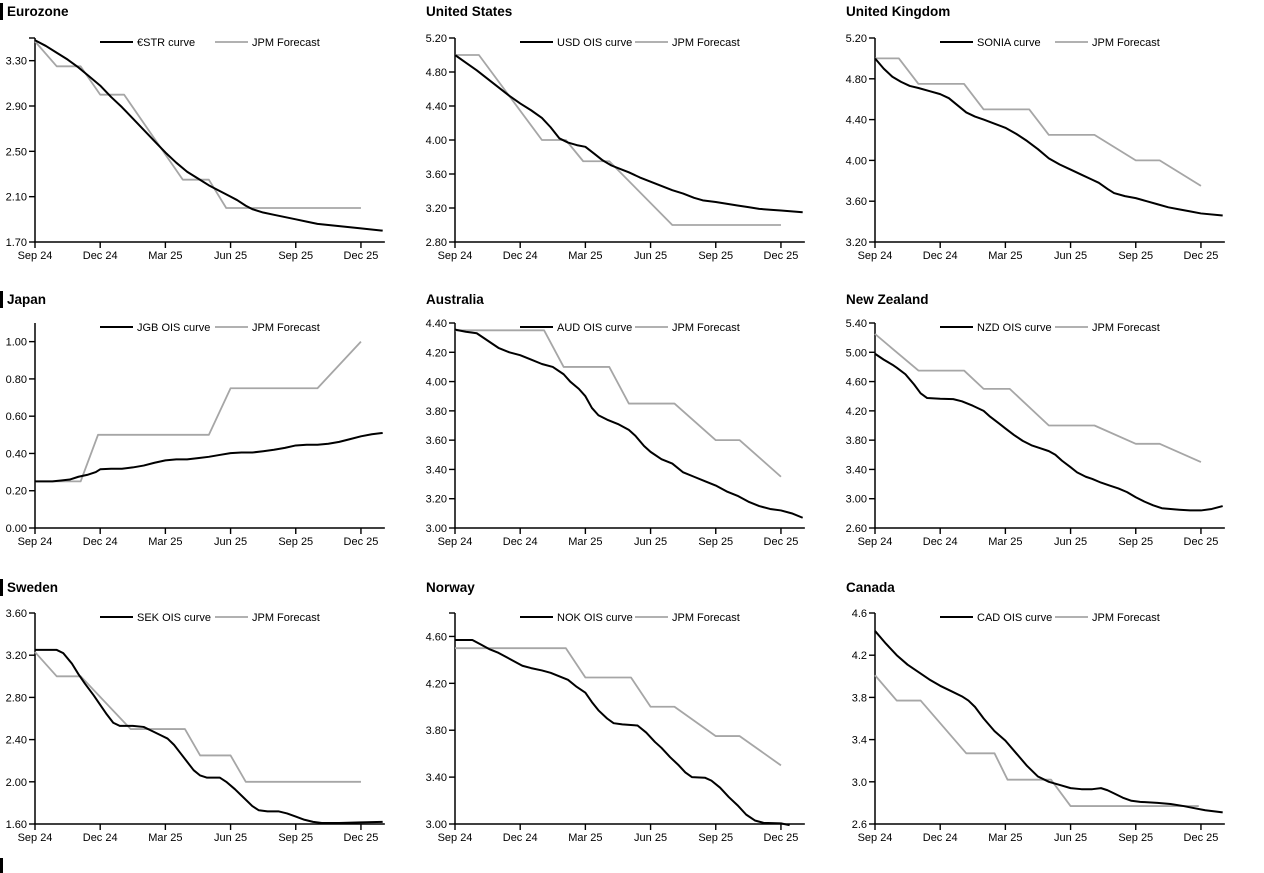  What do you see at coordinates (1, 865) in the screenshot?
I see `next-section-title-bar` at bounding box center [1, 865].